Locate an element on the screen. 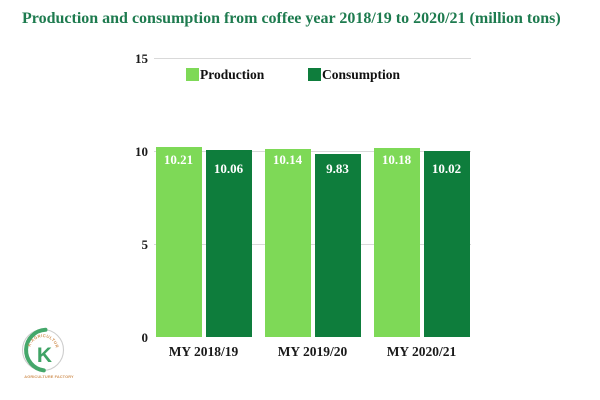  x-axis-label-3: MY 2020/21 is located at coordinates (421, 351).